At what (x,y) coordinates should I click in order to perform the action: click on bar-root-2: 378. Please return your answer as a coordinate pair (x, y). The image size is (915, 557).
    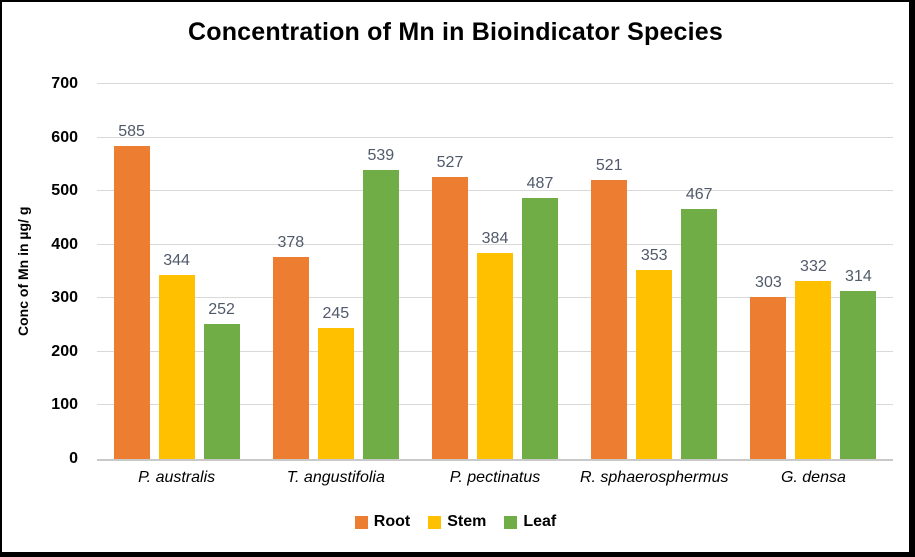
    Looking at the image, I should click on (290, 346).